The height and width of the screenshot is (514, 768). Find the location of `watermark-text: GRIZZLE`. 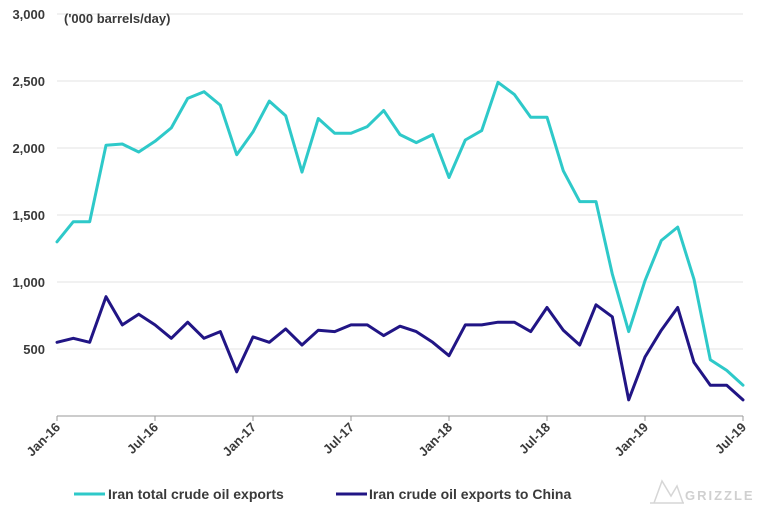

watermark-text: GRIZZLE is located at coordinates (720, 495).